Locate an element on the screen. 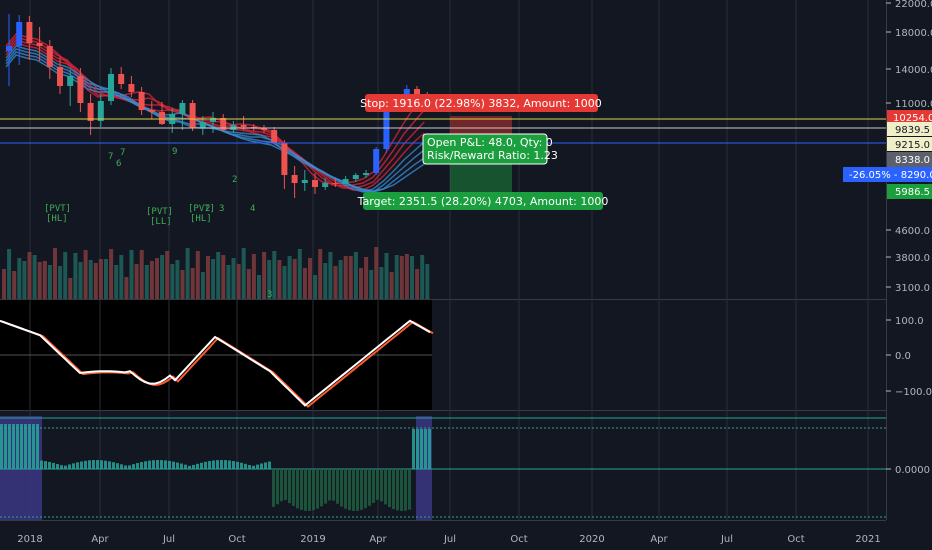 The height and width of the screenshot is (550, 932). time-tick: 2020 is located at coordinates (591, 539).